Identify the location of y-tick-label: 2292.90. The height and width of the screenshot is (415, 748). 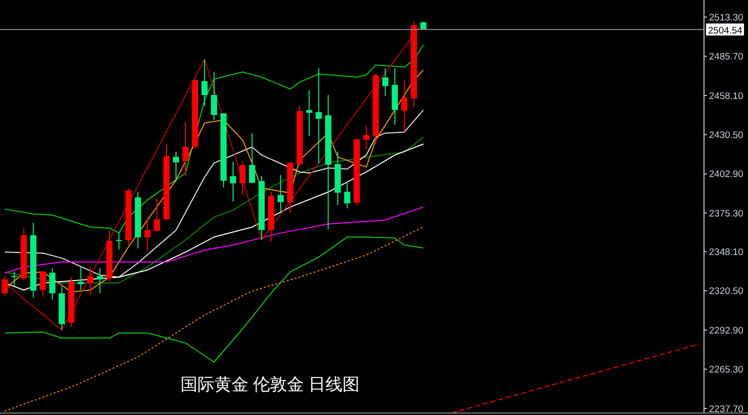
(726, 330).